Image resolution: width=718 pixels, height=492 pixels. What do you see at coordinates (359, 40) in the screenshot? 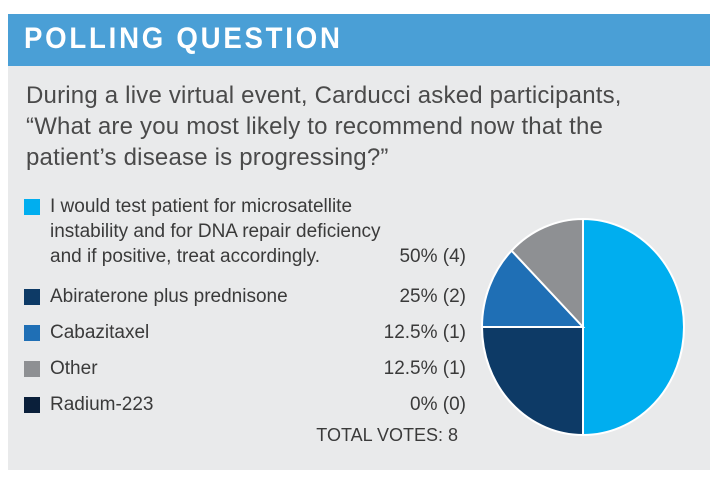
I see `header-bar: POLLING QUESTION` at bounding box center [359, 40].